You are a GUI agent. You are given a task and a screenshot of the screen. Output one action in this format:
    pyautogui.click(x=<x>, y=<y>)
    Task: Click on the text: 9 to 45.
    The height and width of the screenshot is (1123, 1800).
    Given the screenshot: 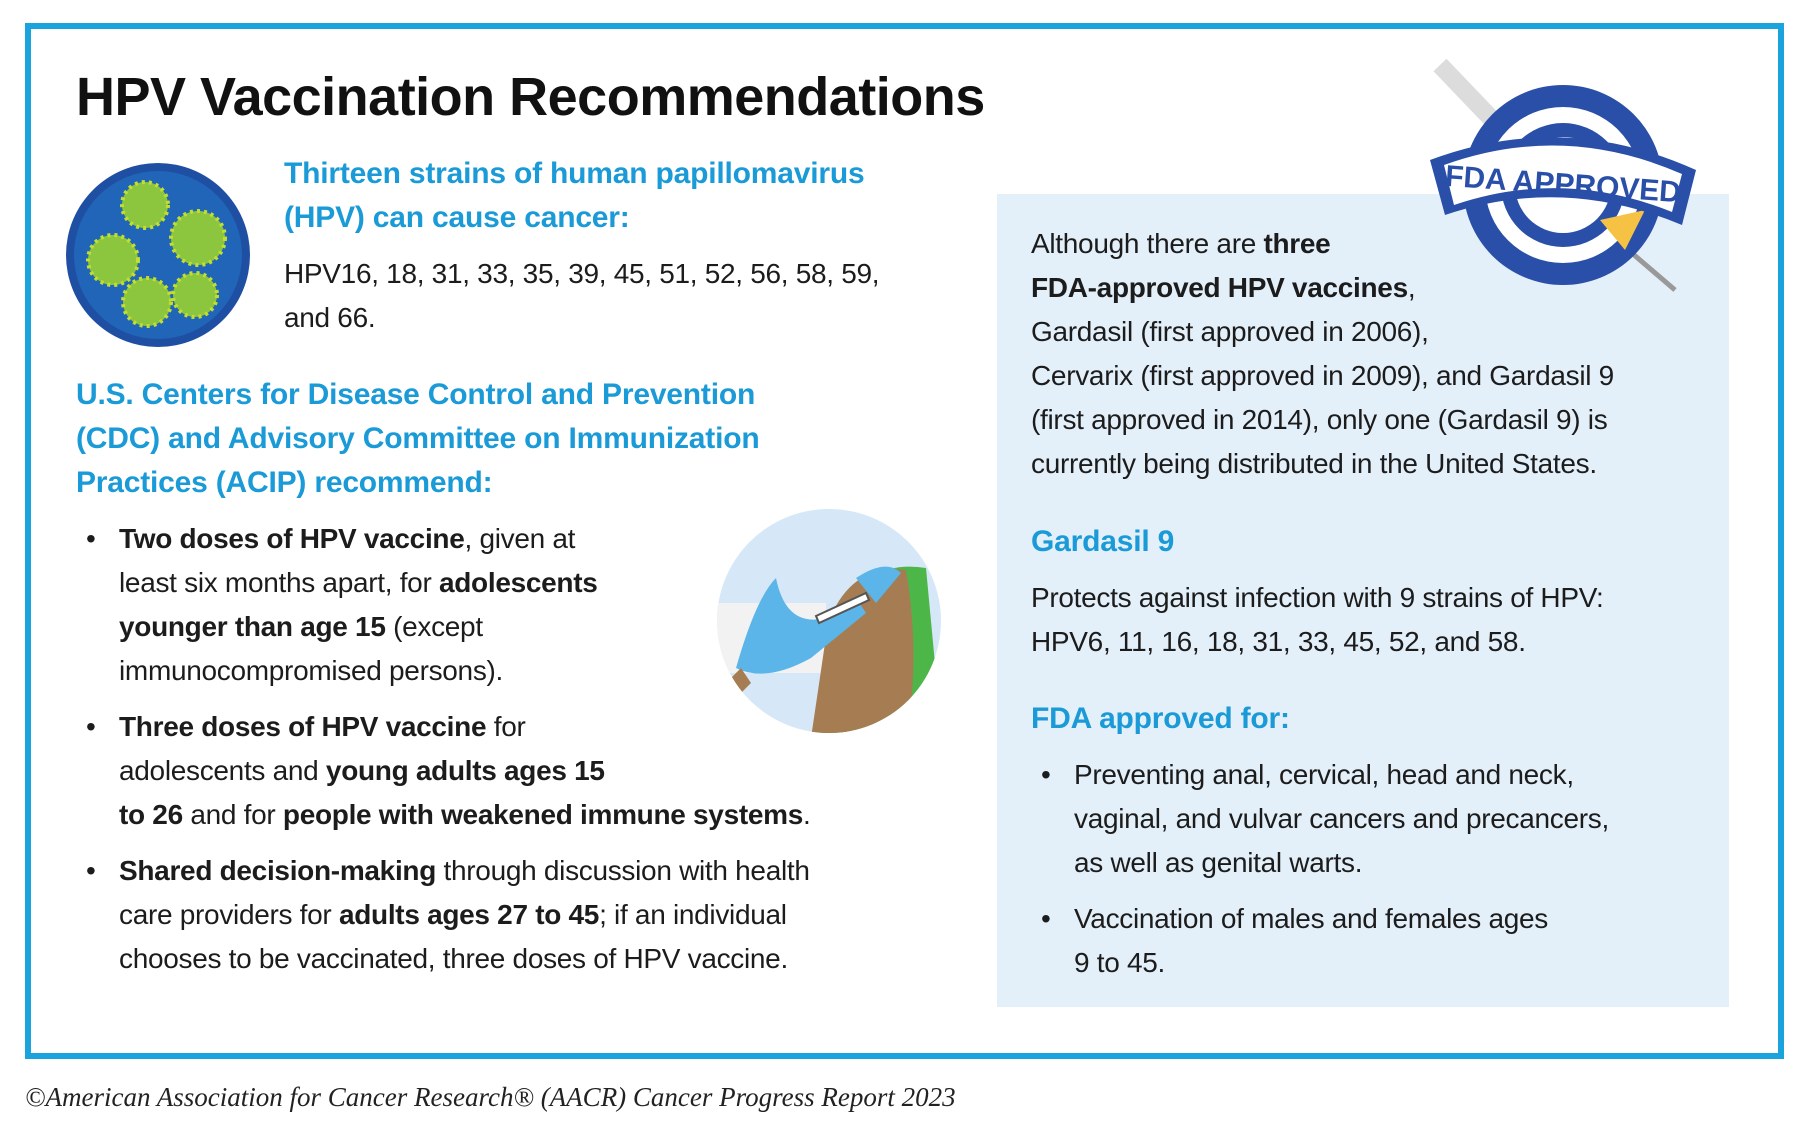 What is the action you would take?
    pyautogui.click(x=1120, y=962)
    